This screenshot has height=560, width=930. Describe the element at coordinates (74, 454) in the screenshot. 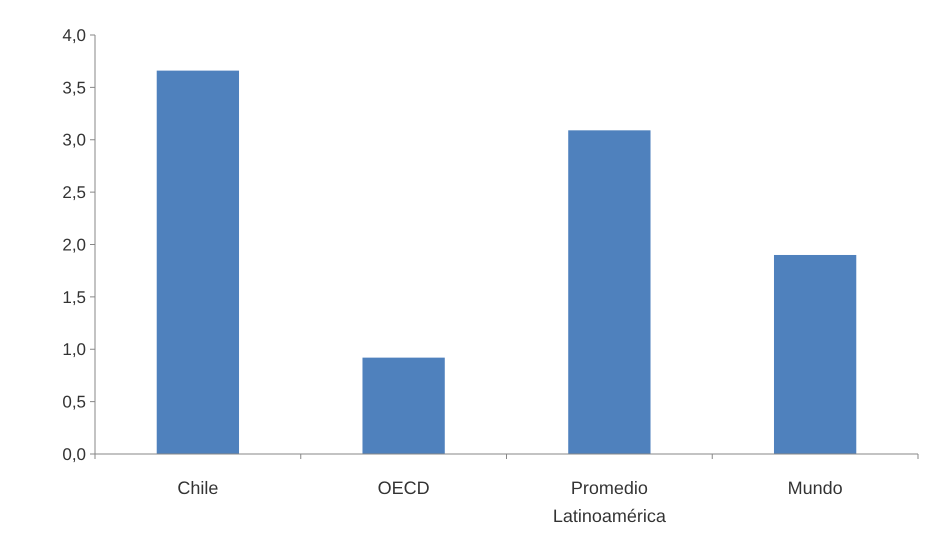

I see `y-tick-label: 0,0` at that location.